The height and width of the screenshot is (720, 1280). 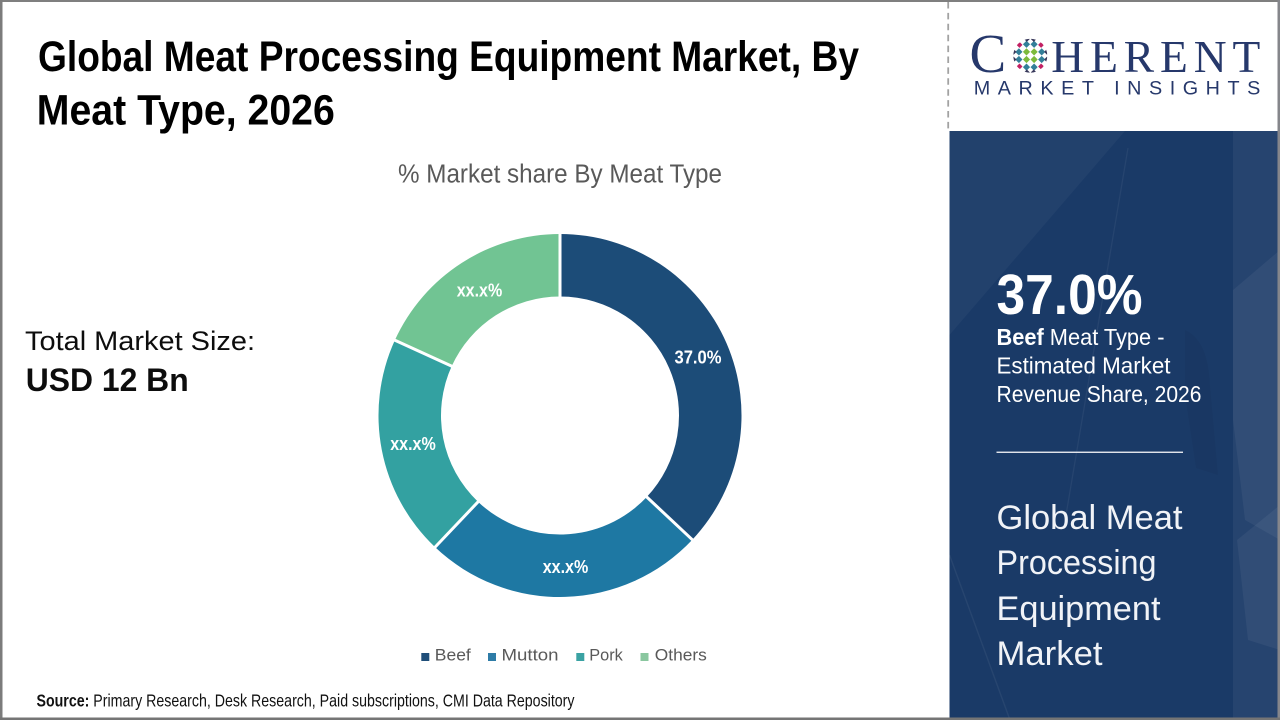 What do you see at coordinates (186, 110) in the screenshot?
I see `svg-text: Meat Type, 2026` at bounding box center [186, 110].